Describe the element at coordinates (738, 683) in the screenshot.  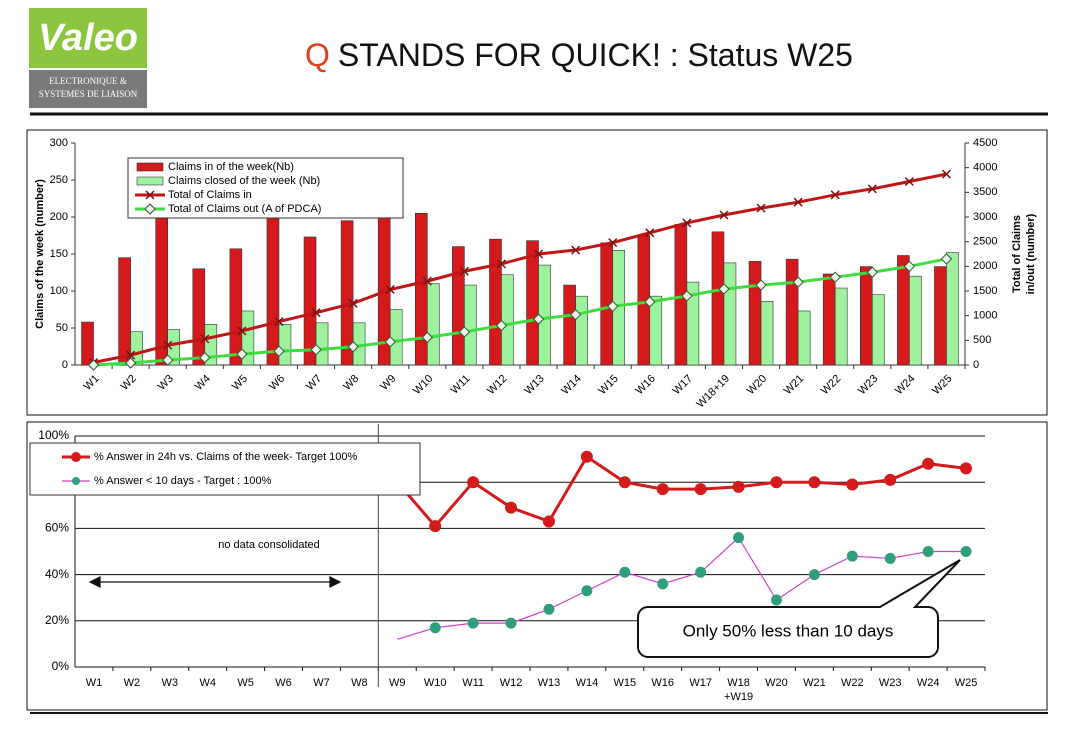
I see `x-tick-label-line: W18` at that location.